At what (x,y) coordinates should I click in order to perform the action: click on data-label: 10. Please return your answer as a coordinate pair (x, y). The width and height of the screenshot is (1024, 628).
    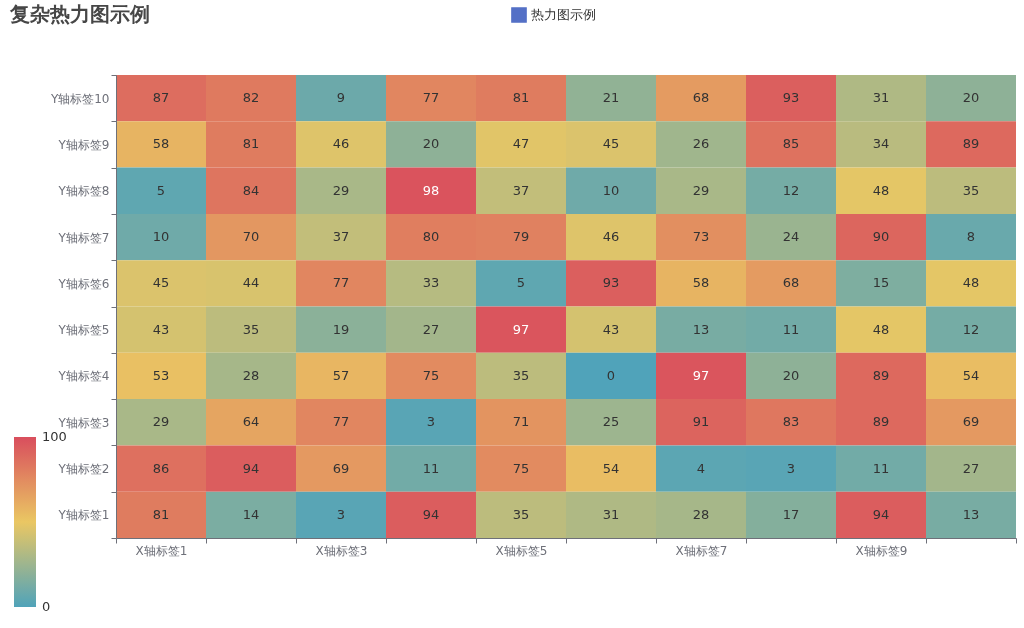
    Looking at the image, I should click on (611, 190).